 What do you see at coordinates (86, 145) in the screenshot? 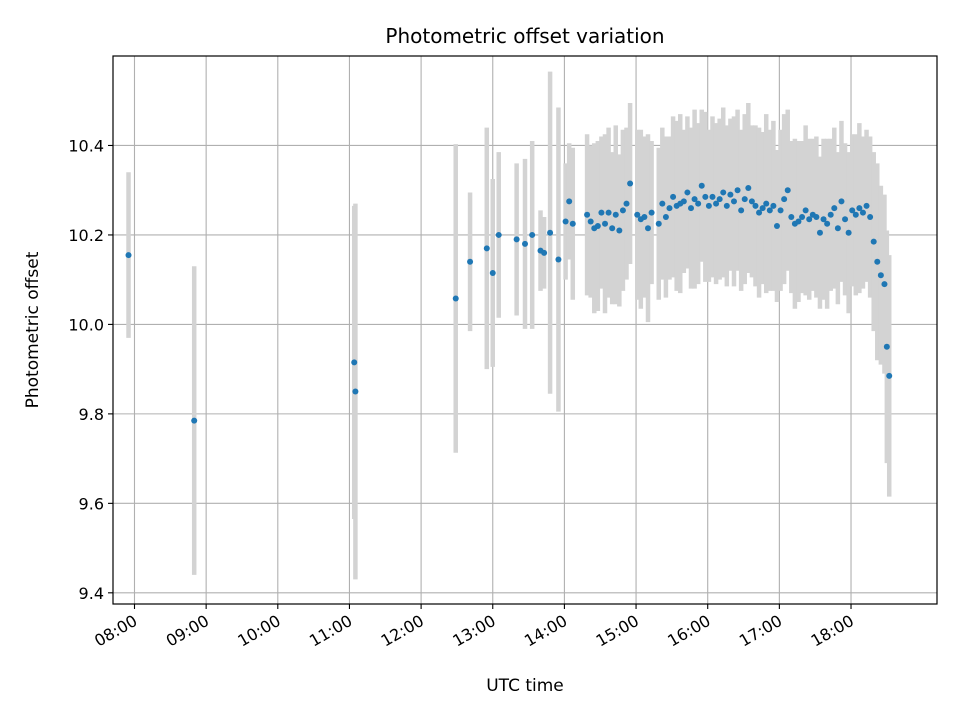
I see `y-tick-label: 10.4` at bounding box center [86, 145].